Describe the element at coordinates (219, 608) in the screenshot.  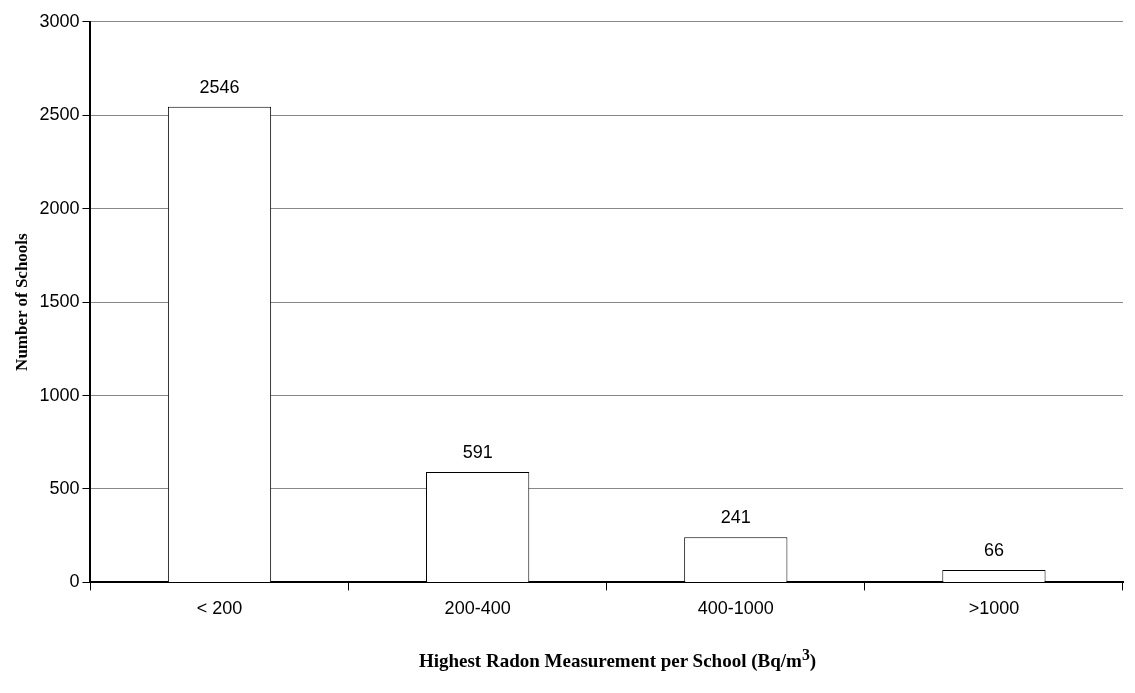
I see `x-tick-label: < 200` at that location.